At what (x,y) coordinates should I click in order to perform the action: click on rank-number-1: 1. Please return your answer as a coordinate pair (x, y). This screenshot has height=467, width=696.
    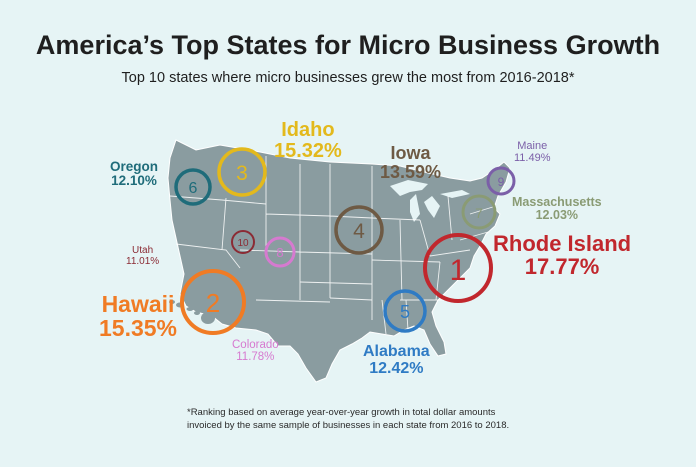
    Looking at the image, I should click on (458, 270).